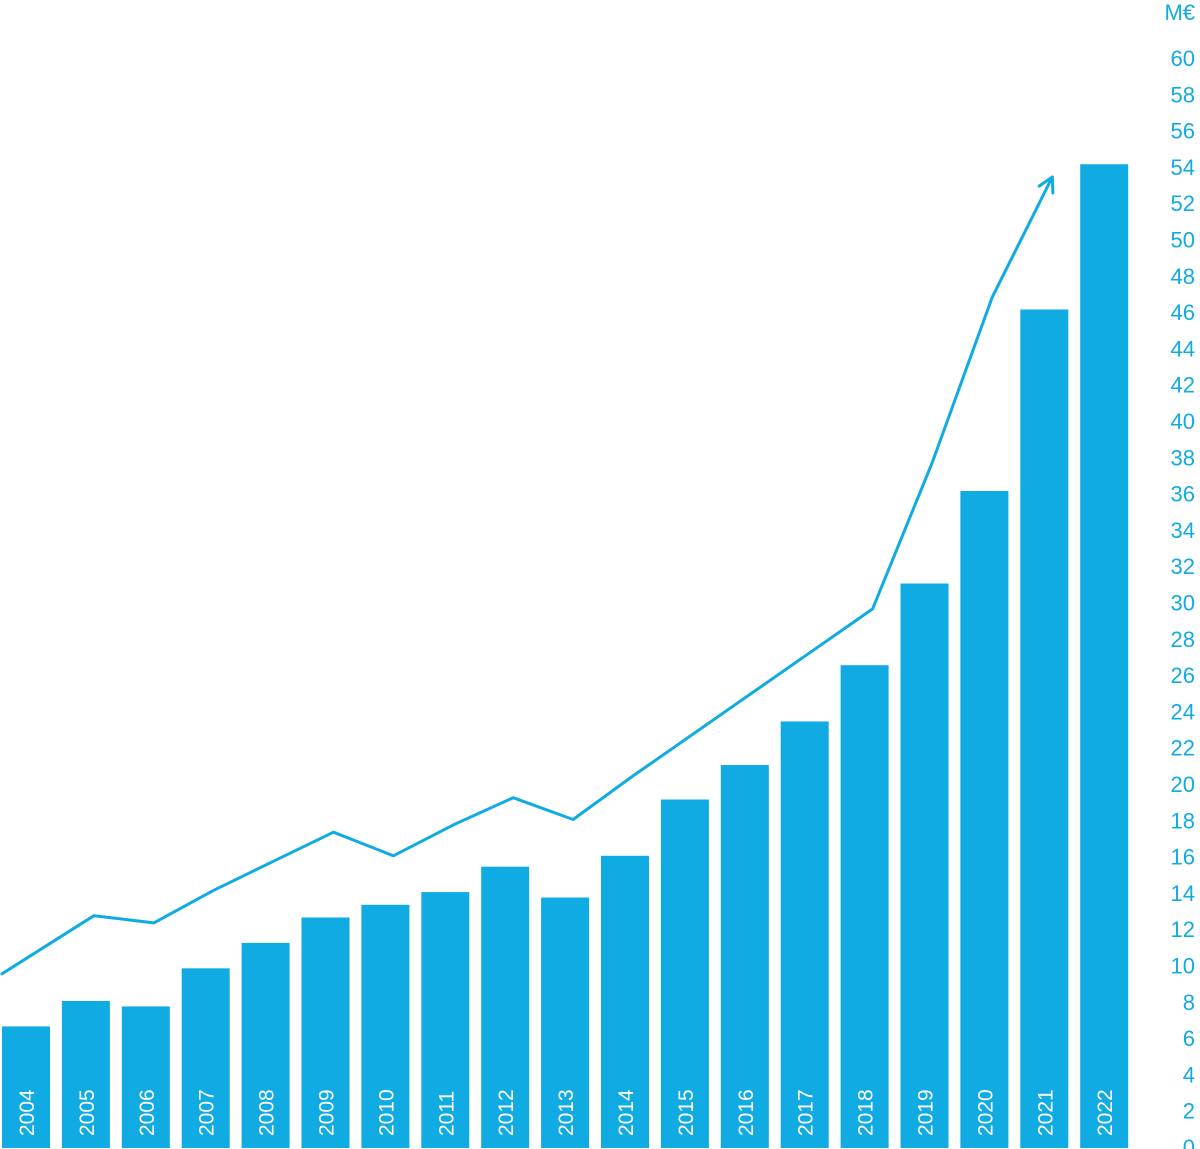 The image size is (1200, 1149). What do you see at coordinates (87, 1112) in the screenshot?
I see `bar-label-2005: 2005` at bounding box center [87, 1112].